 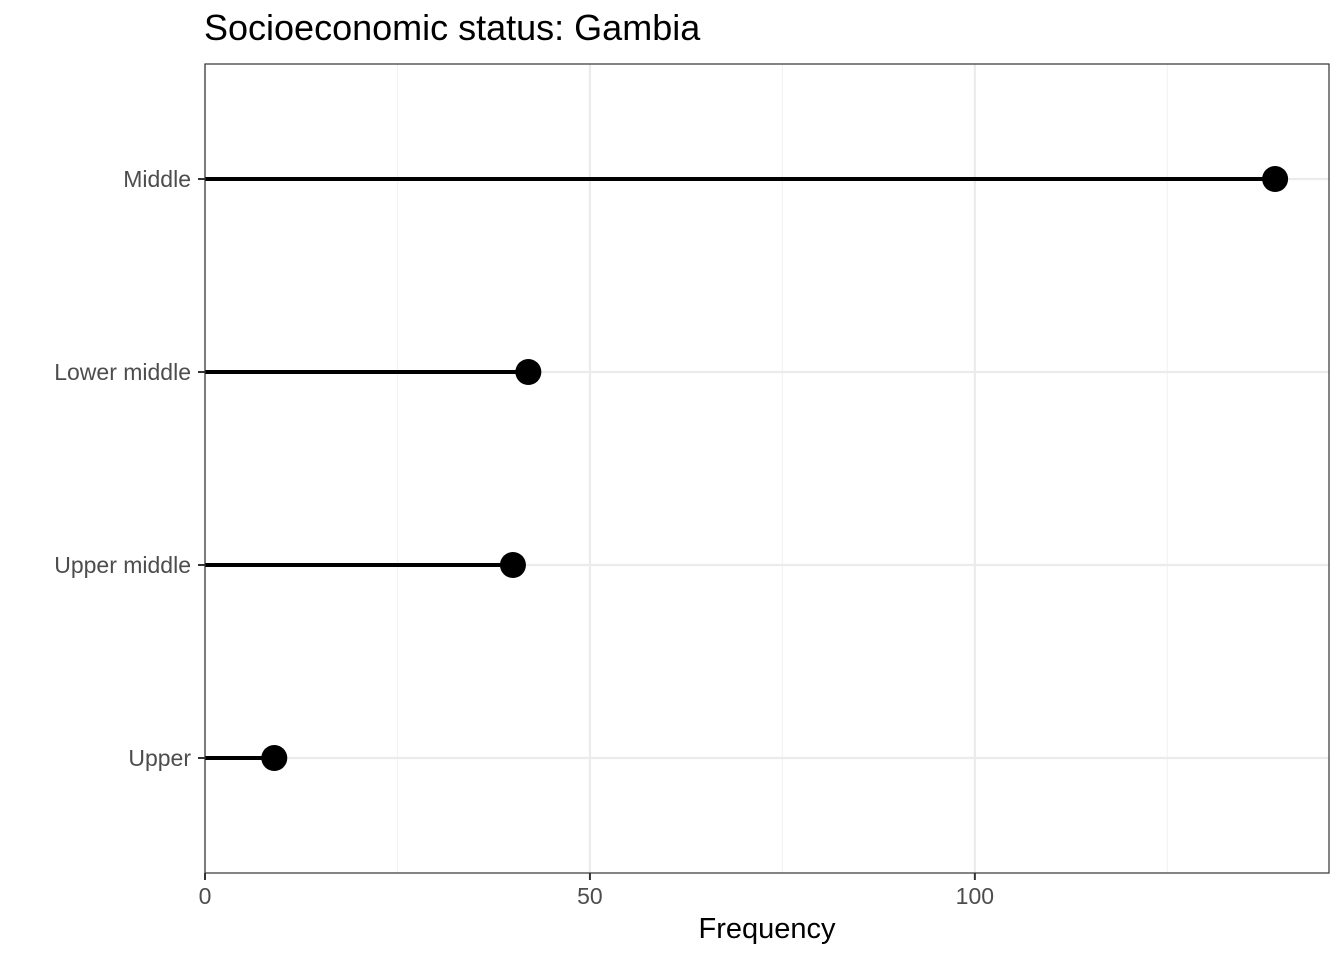 I want to click on chart-title: Socioeconomic status: Gambia, so click(x=452, y=27).